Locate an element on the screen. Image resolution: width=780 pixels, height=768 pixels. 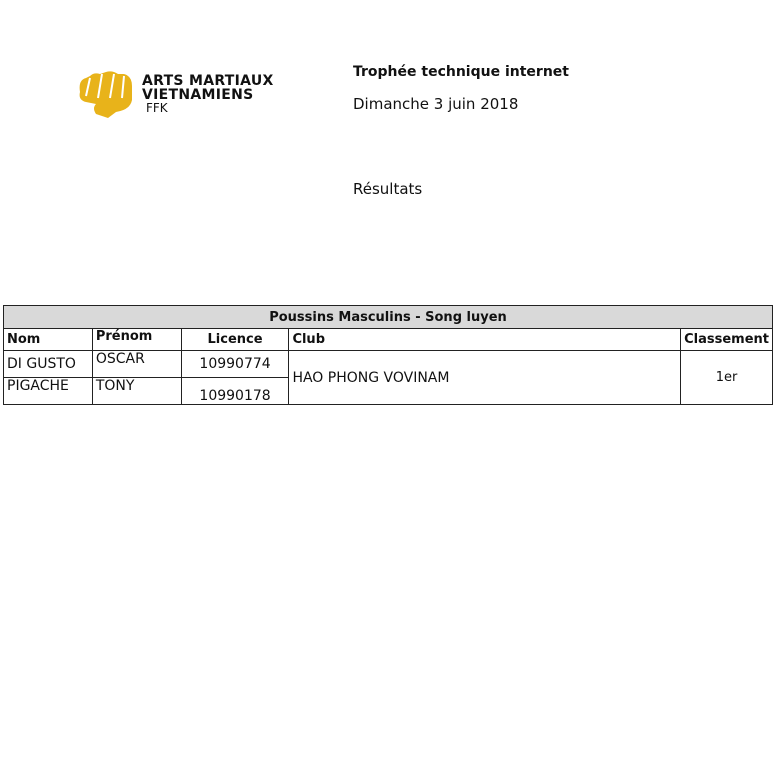
cell-classement: 1er is located at coordinates (726, 377).